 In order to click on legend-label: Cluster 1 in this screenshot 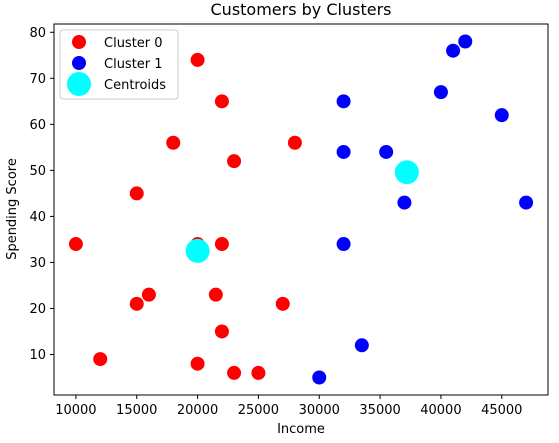, I will do `click(133, 64)`.